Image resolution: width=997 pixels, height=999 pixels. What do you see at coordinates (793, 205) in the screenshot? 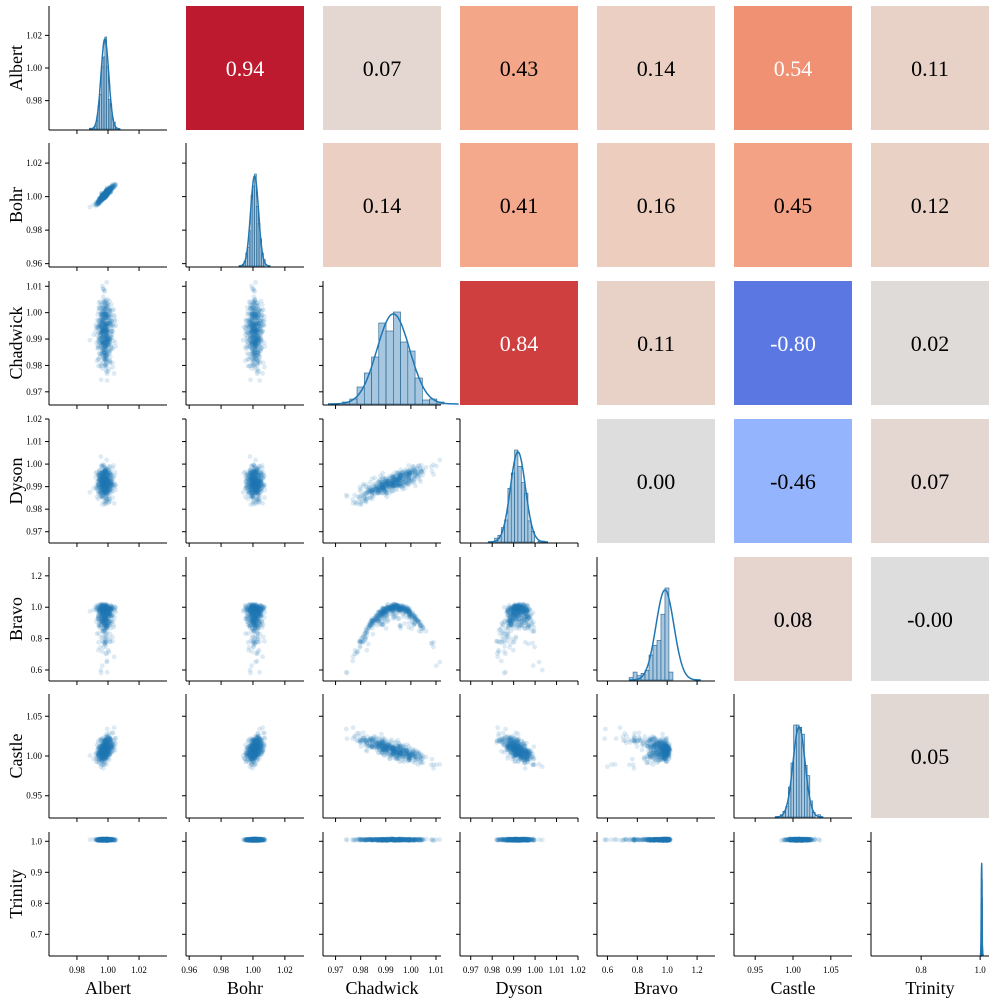
I see `correlation-label: 0.45` at bounding box center [793, 205].